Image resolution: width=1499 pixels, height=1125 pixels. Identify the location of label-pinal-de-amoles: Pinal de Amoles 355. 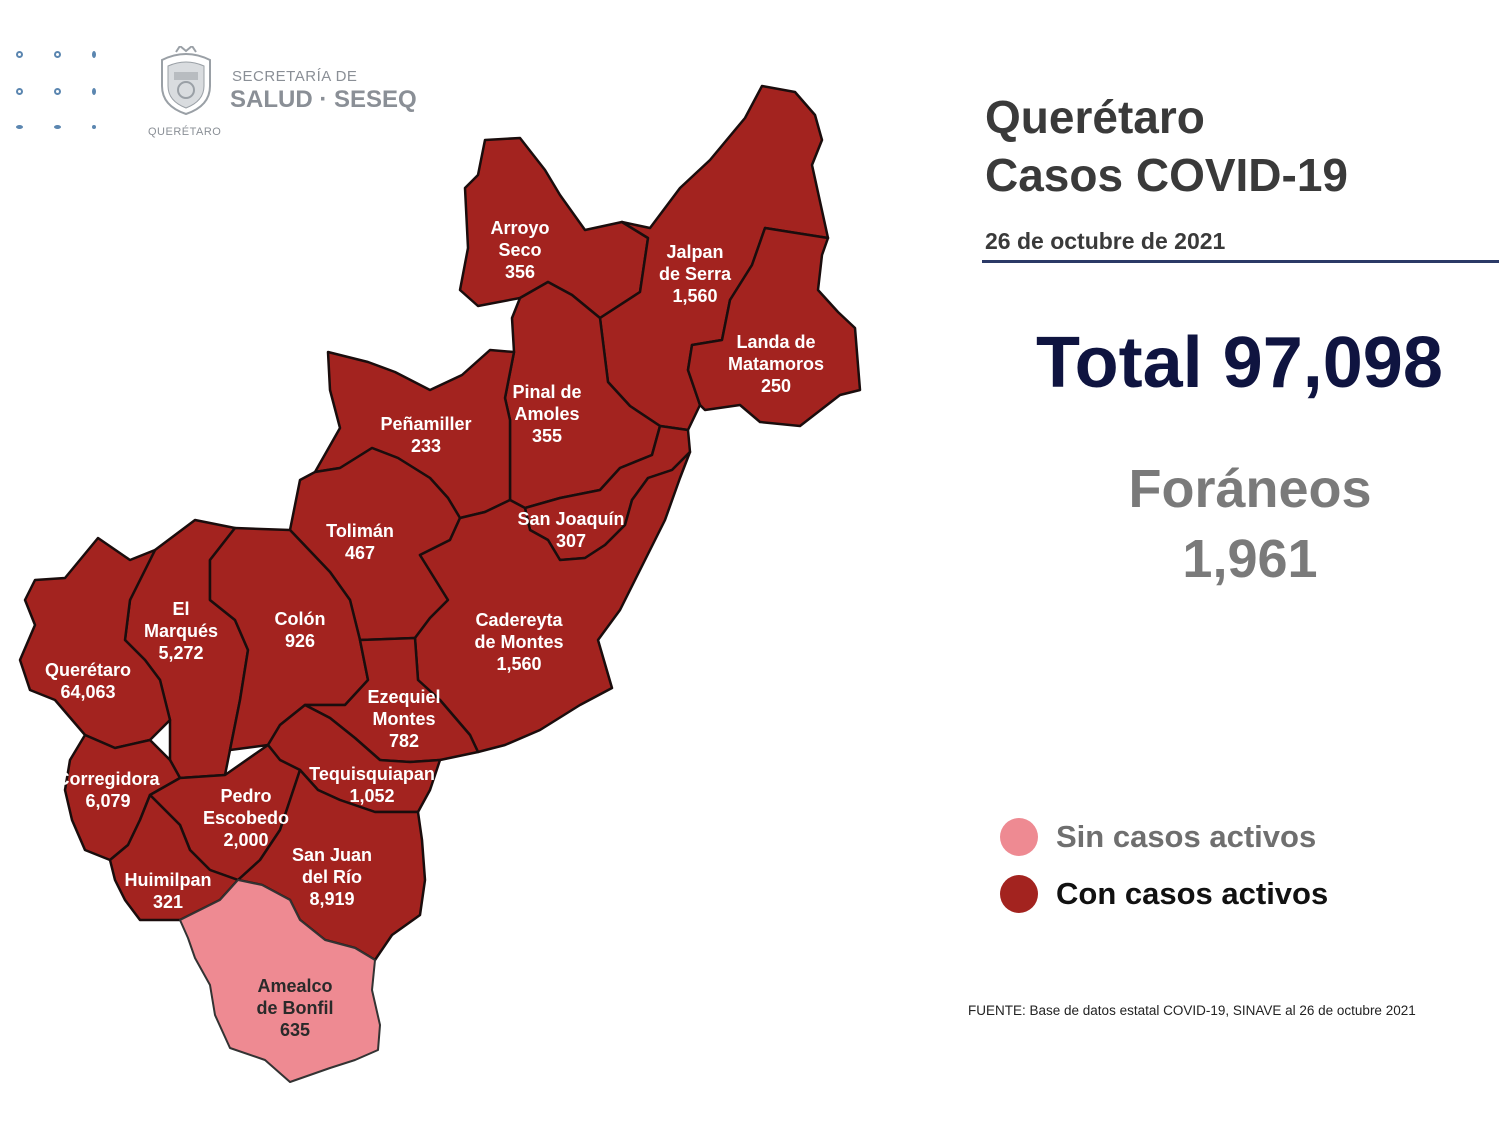
(546, 414).